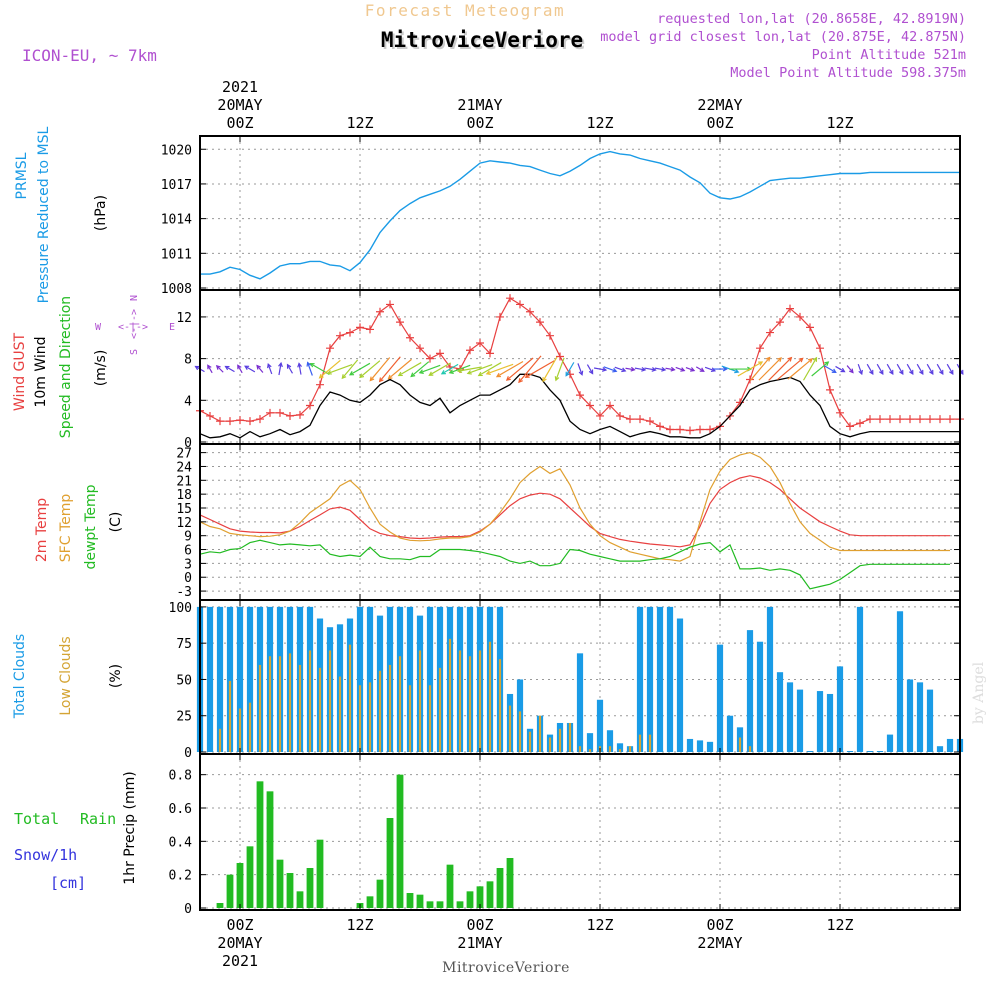 The height and width of the screenshot is (1000, 1000). I want to click on p2-compass: W <-|-> E <-|-> N S, so click(135, 325).